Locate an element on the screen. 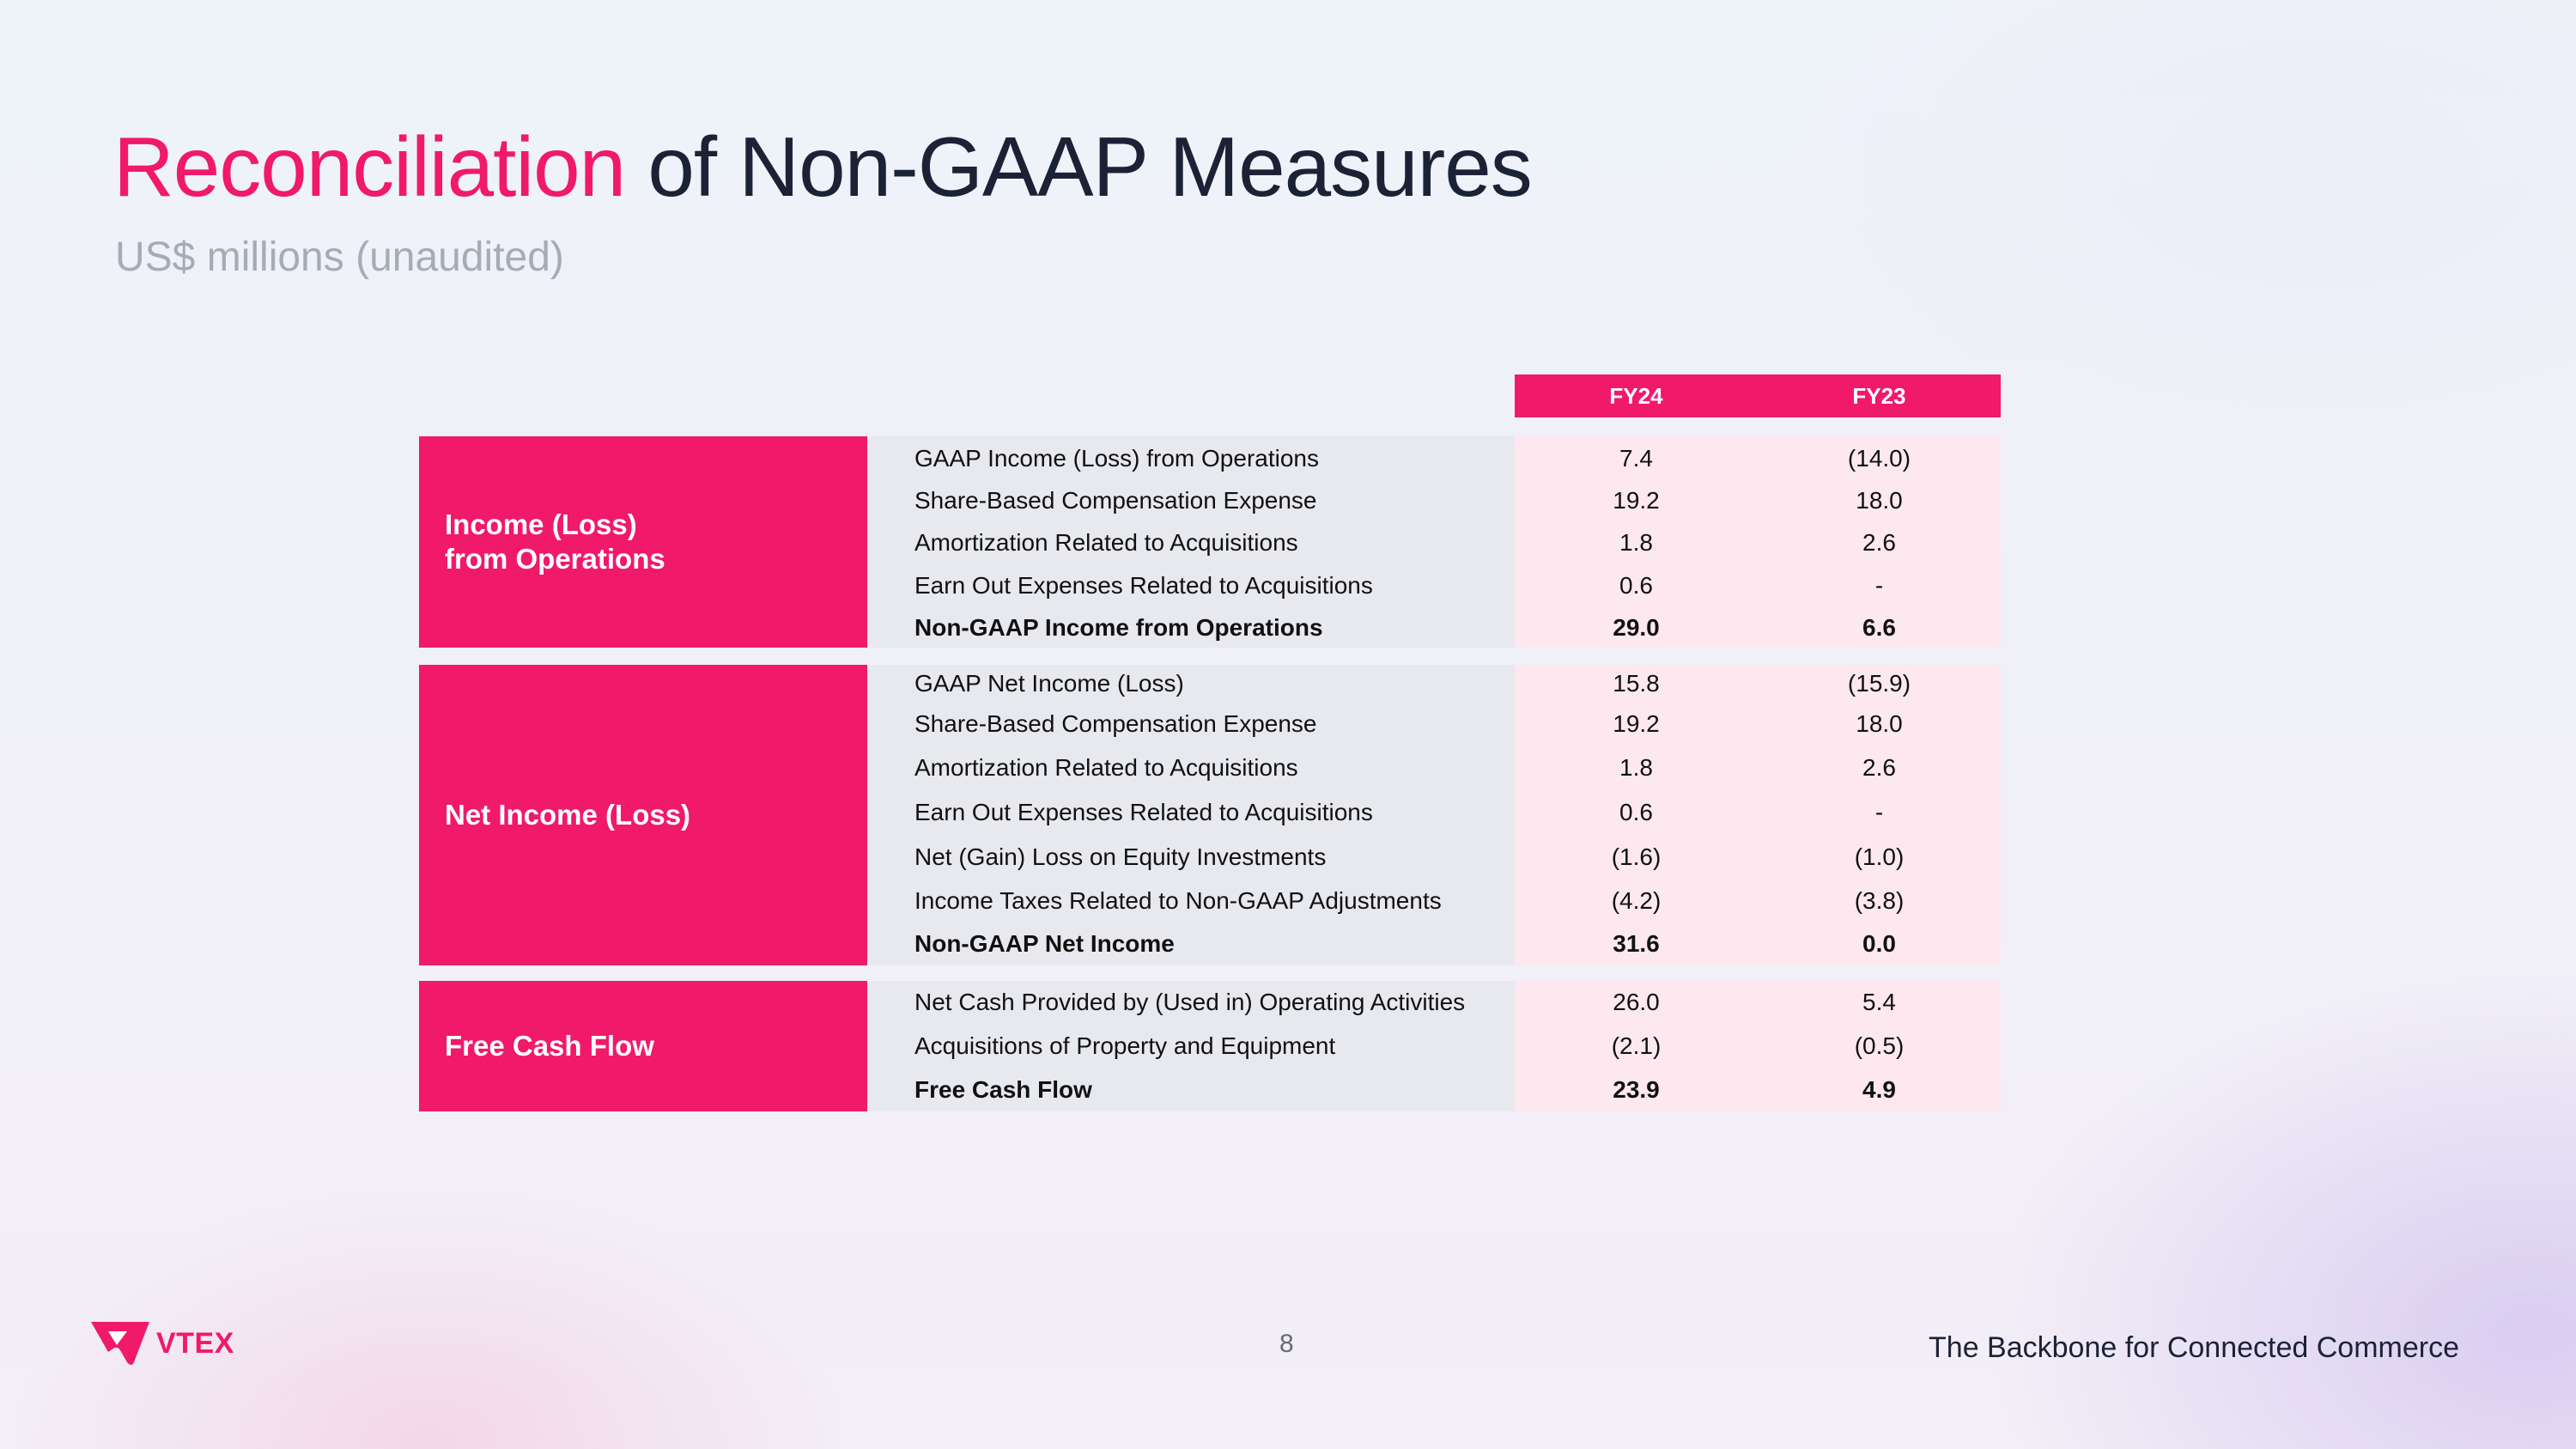 The width and height of the screenshot is (2576, 1449). cell-fy23: 0.0 is located at coordinates (1879, 943).